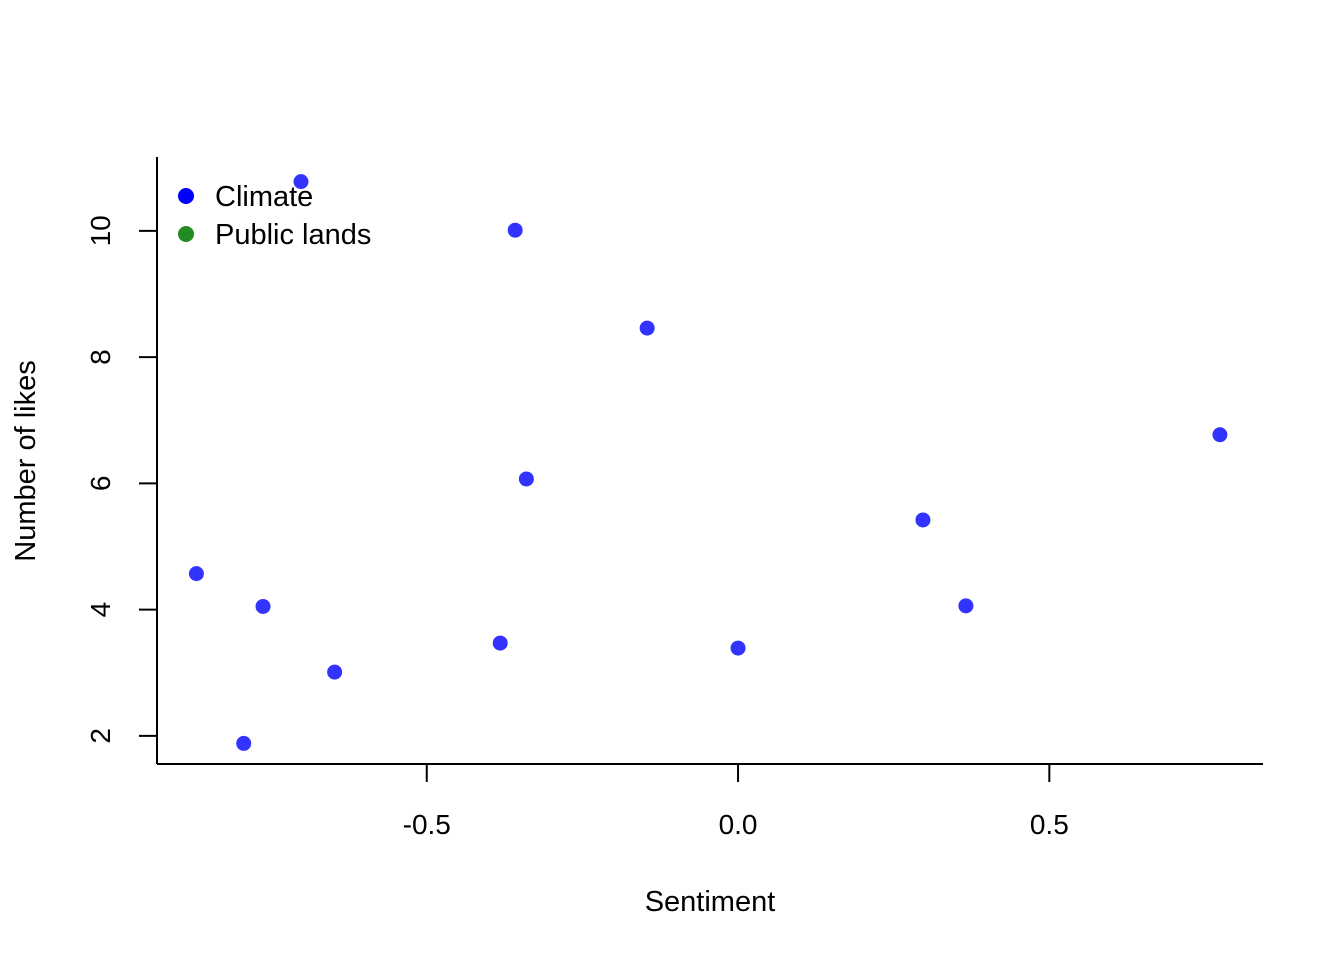  I want to click on legend: Climate Public lands, so click(274, 216).